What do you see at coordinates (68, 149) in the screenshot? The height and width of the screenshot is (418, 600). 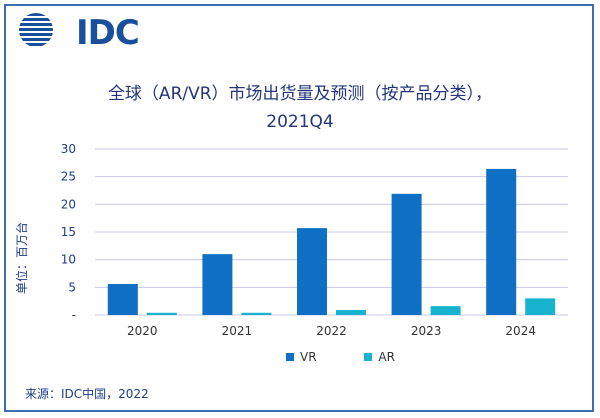 I see `y-tick-label: 30` at bounding box center [68, 149].